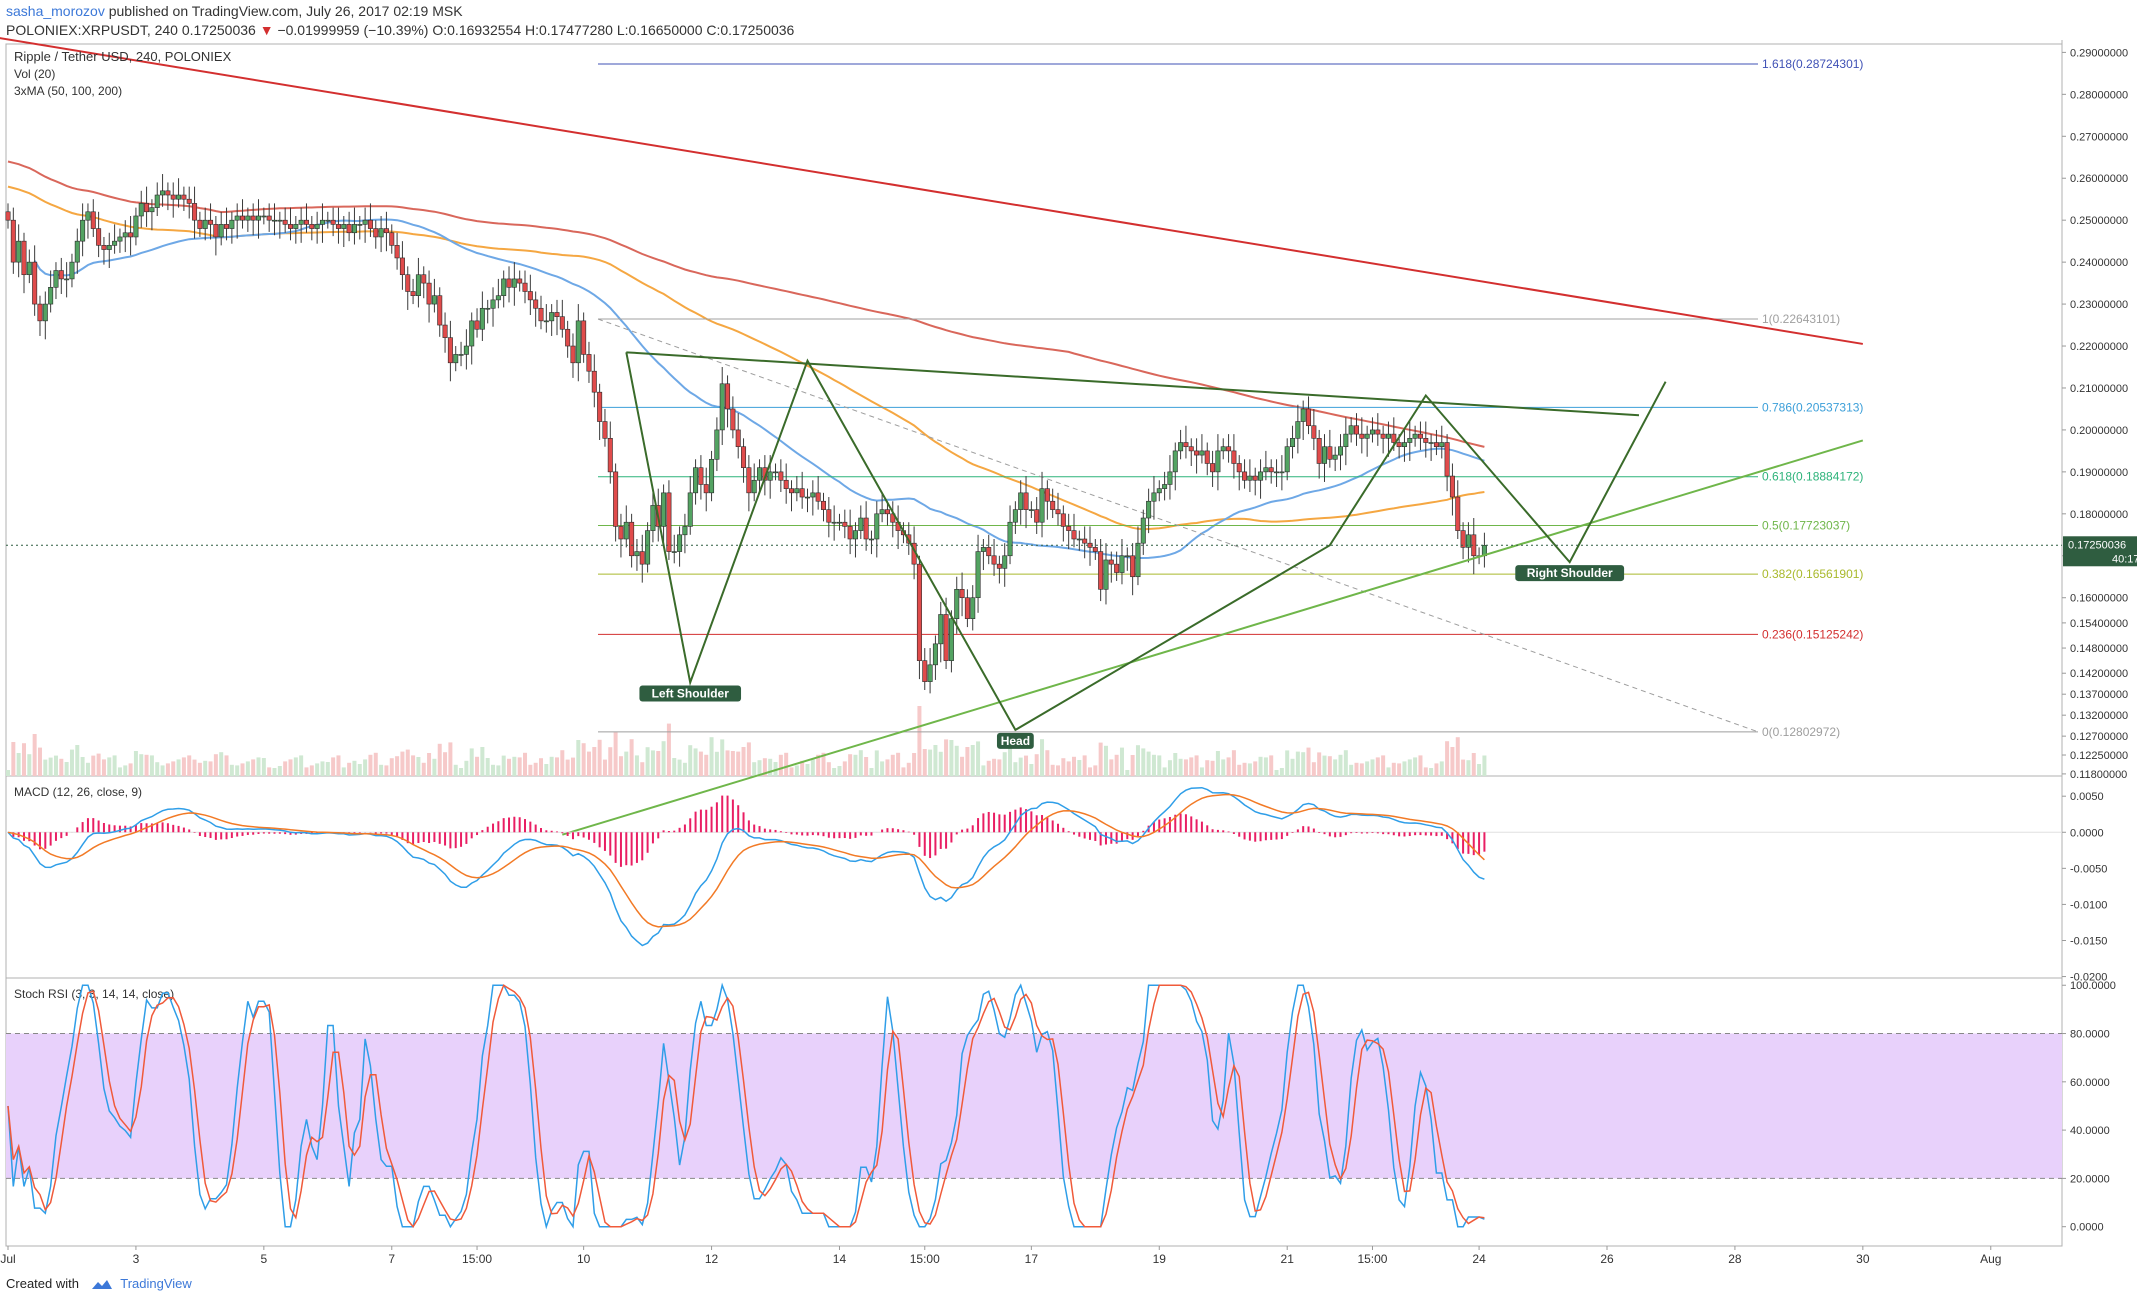 The image size is (2143, 1302). I want to click on price-tick-label: 0.20000000, so click(2099, 431).